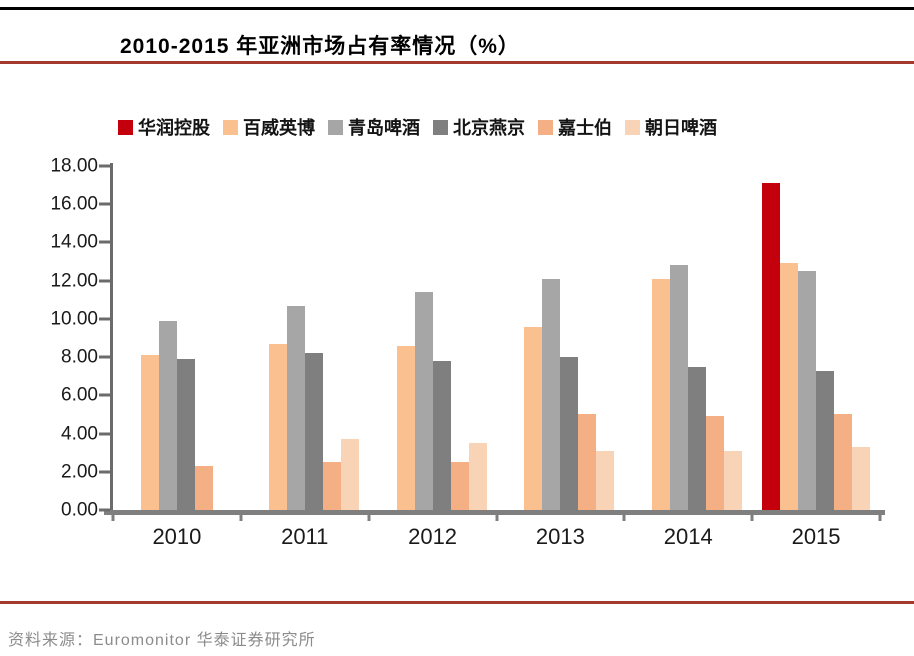 This screenshot has height=656, width=914. What do you see at coordinates (162, 640) in the screenshot?
I see `source-note: 资料来源：Euromonitor 华泰证券研究所` at bounding box center [162, 640].